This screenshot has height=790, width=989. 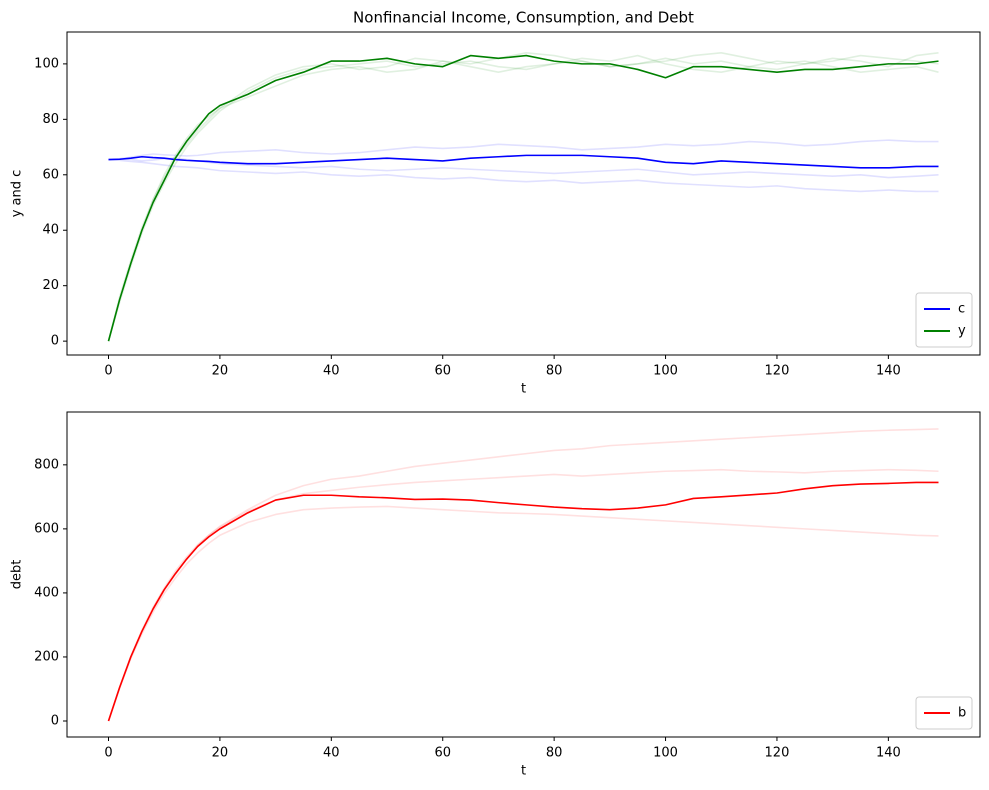 What do you see at coordinates (46, 592) in the screenshot?
I see `y-tick-label: 400` at bounding box center [46, 592].